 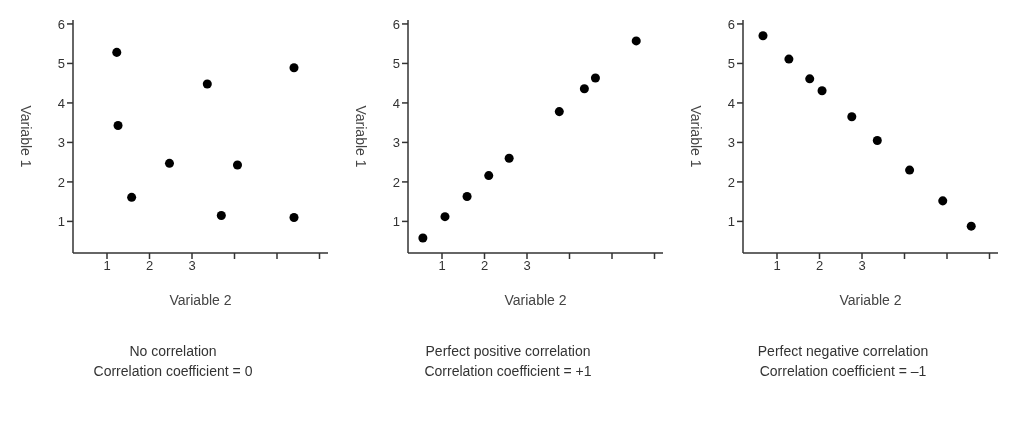 I want to click on text: Correlation coefficient = –1, so click(x=843, y=371).